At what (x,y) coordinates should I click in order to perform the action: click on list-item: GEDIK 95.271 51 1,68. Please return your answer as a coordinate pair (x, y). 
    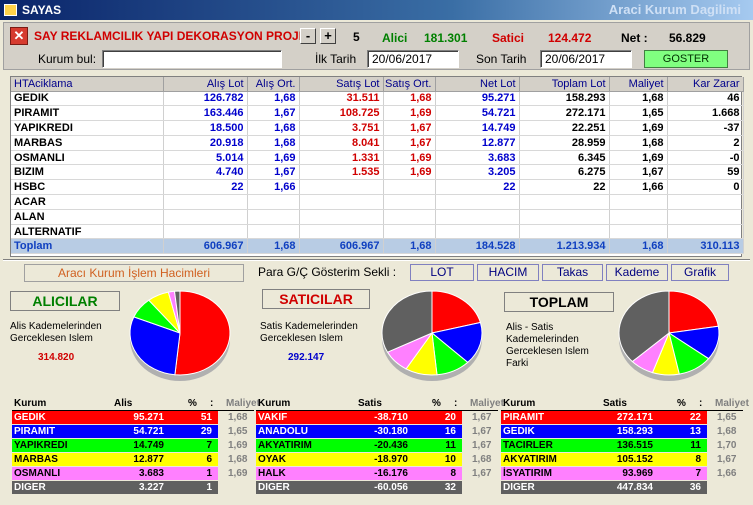
    Looking at the image, I should click on (133, 418).